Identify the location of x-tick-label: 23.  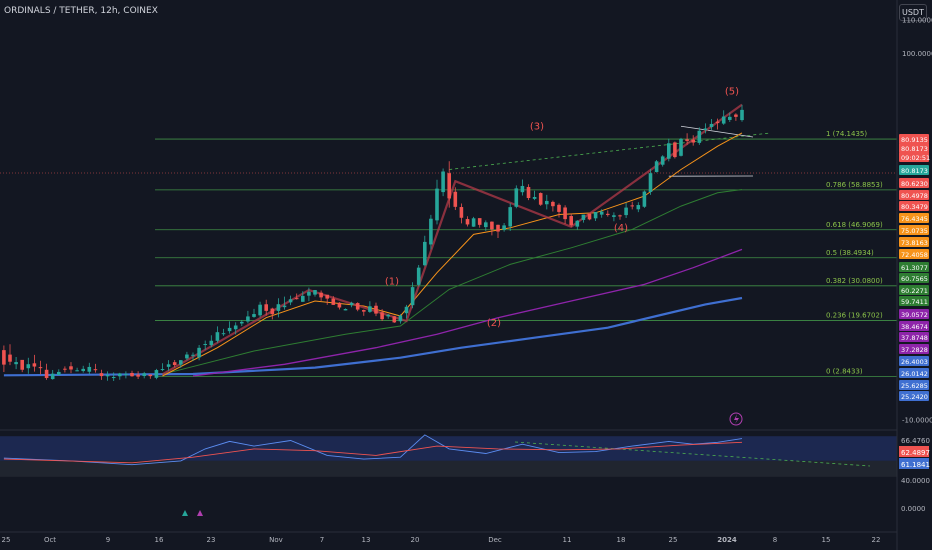
(211, 540).